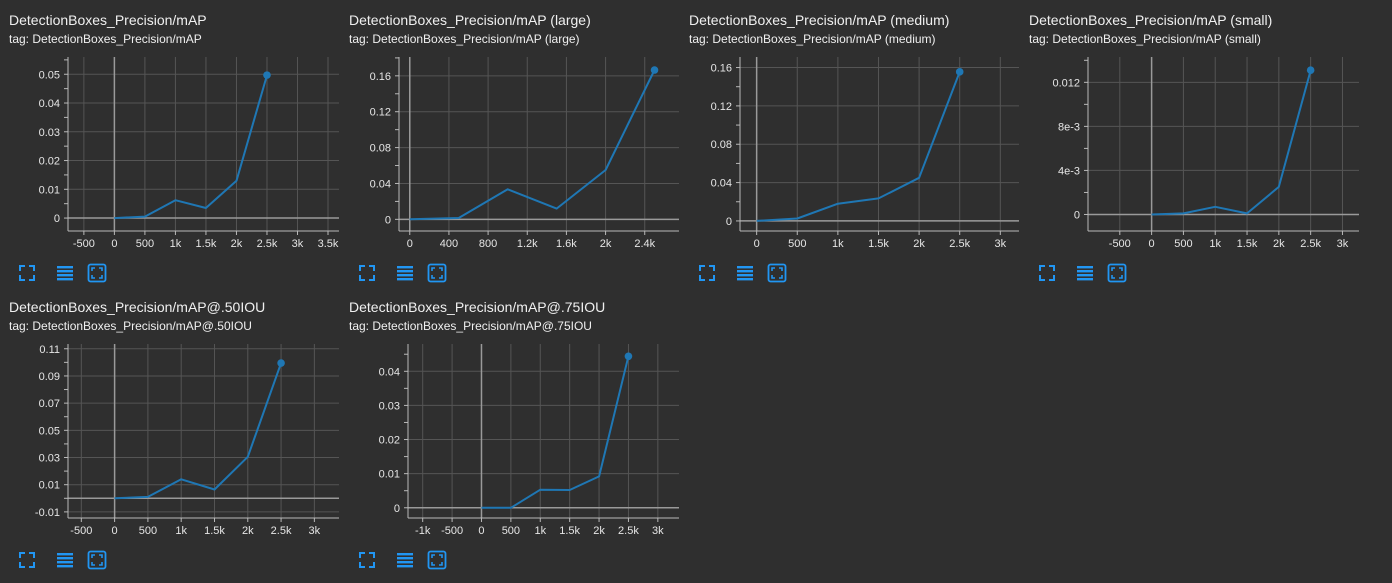 The width and height of the screenshot is (1392, 583). What do you see at coordinates (137, 307) in the screenshot?
I see `chart-title: DetectionBoxes_Precision/mAP@.50IOU` at bounding box center [137, 307].